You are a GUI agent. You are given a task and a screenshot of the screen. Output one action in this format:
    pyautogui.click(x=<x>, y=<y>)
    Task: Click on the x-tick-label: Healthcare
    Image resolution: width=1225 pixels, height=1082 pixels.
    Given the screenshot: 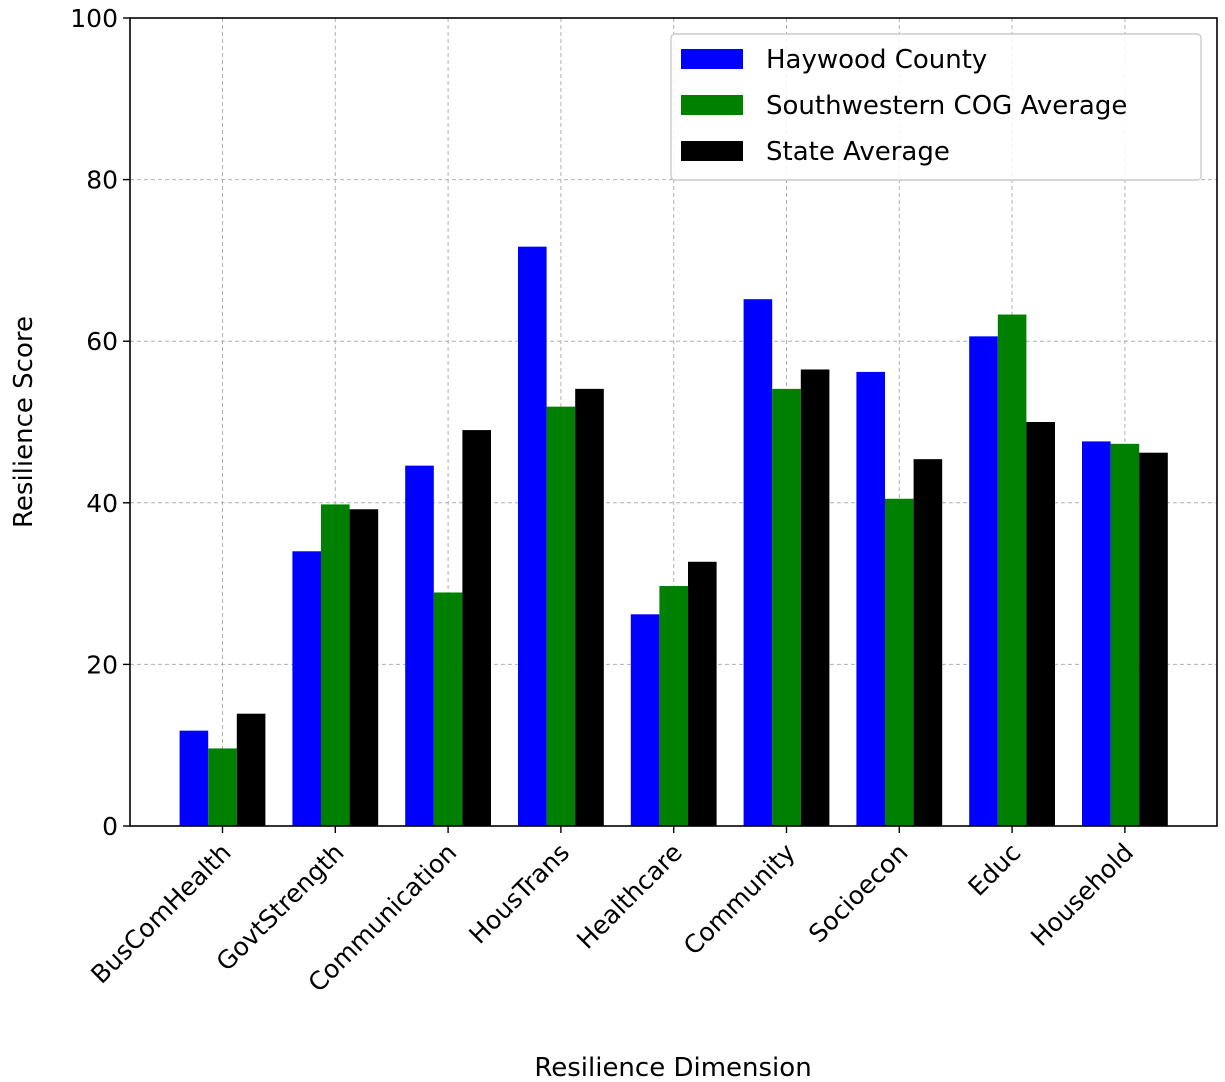 What is the action you would take?
    pyautogui.click(x=629, y=896)
    